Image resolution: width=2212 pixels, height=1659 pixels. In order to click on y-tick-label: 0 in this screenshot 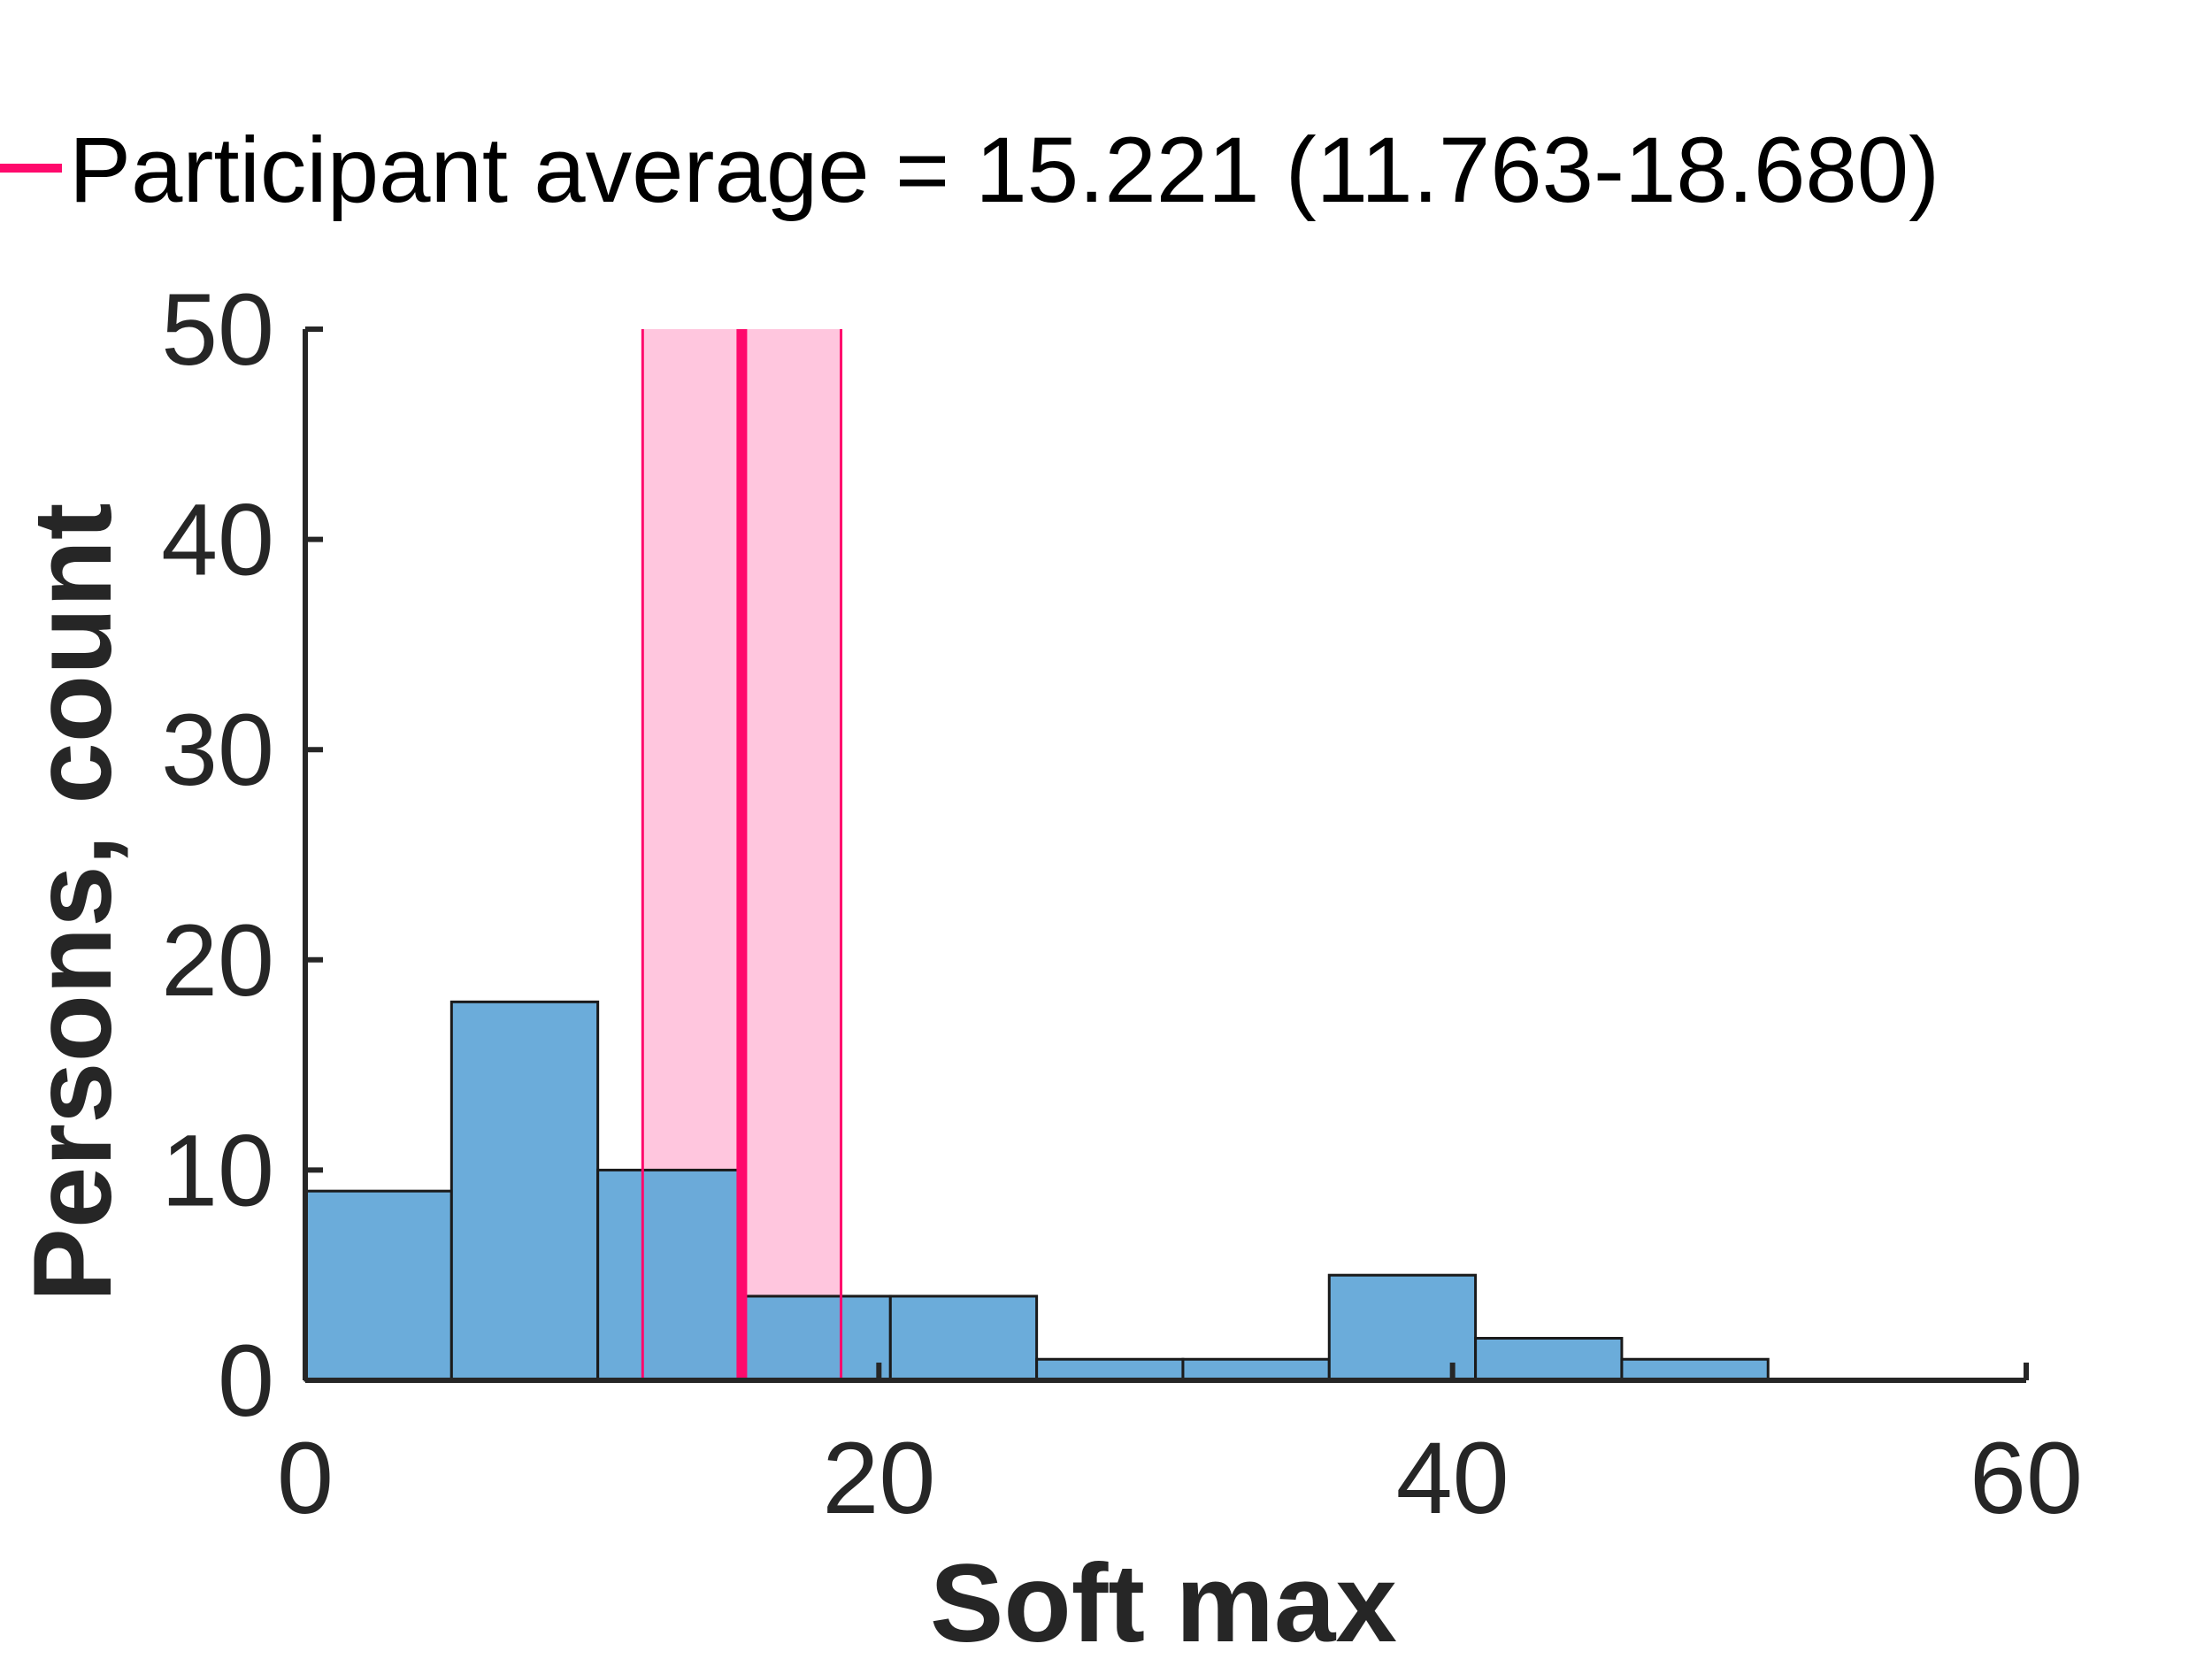, I will do `click(246, 1382)`.